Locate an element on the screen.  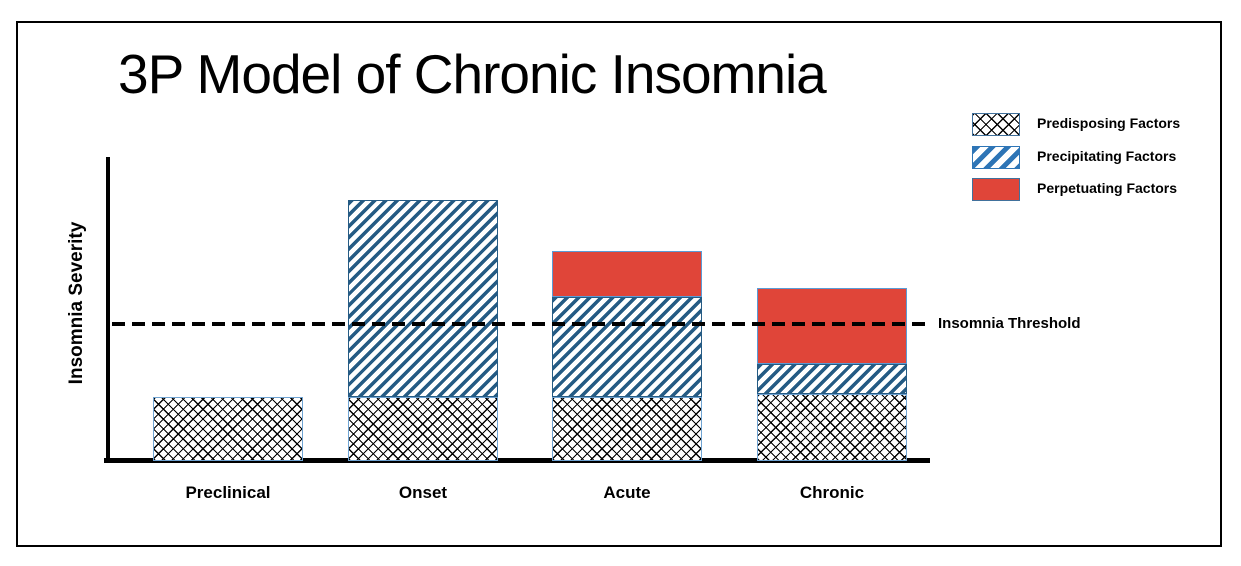
legend-label: Predisposing Factors is located at coordinates (1109, 123).